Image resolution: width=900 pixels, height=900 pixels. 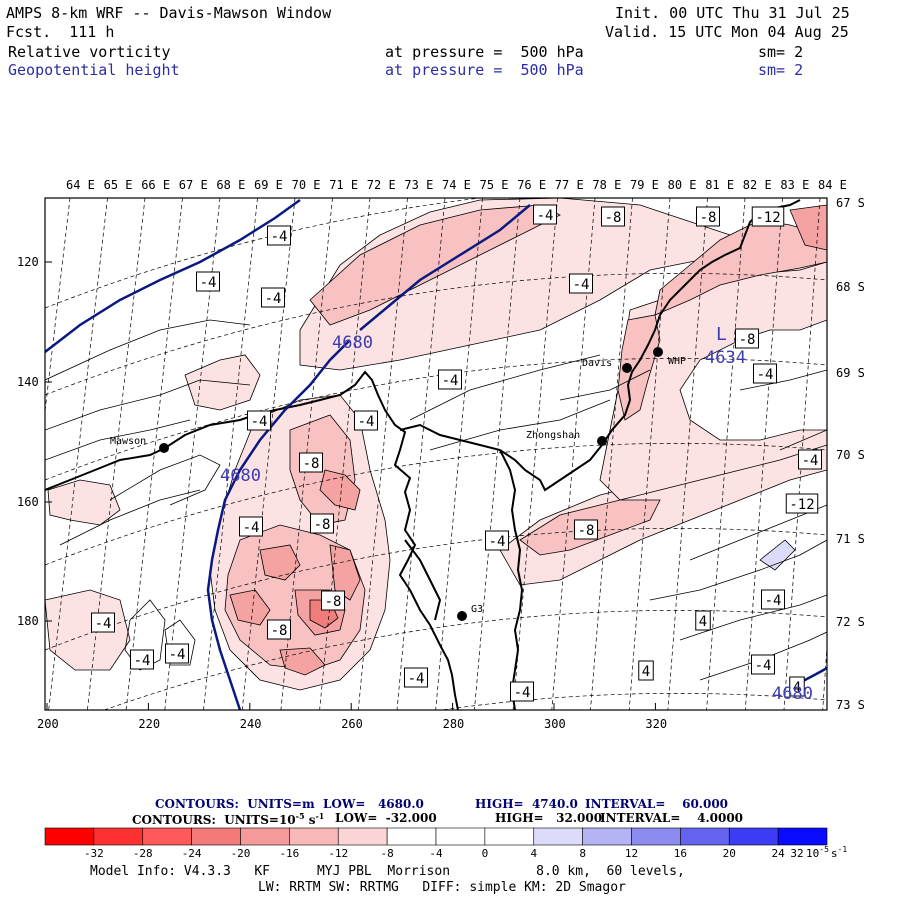 I want to click on latitude-label: 68 S, so click(x=850, y=287).